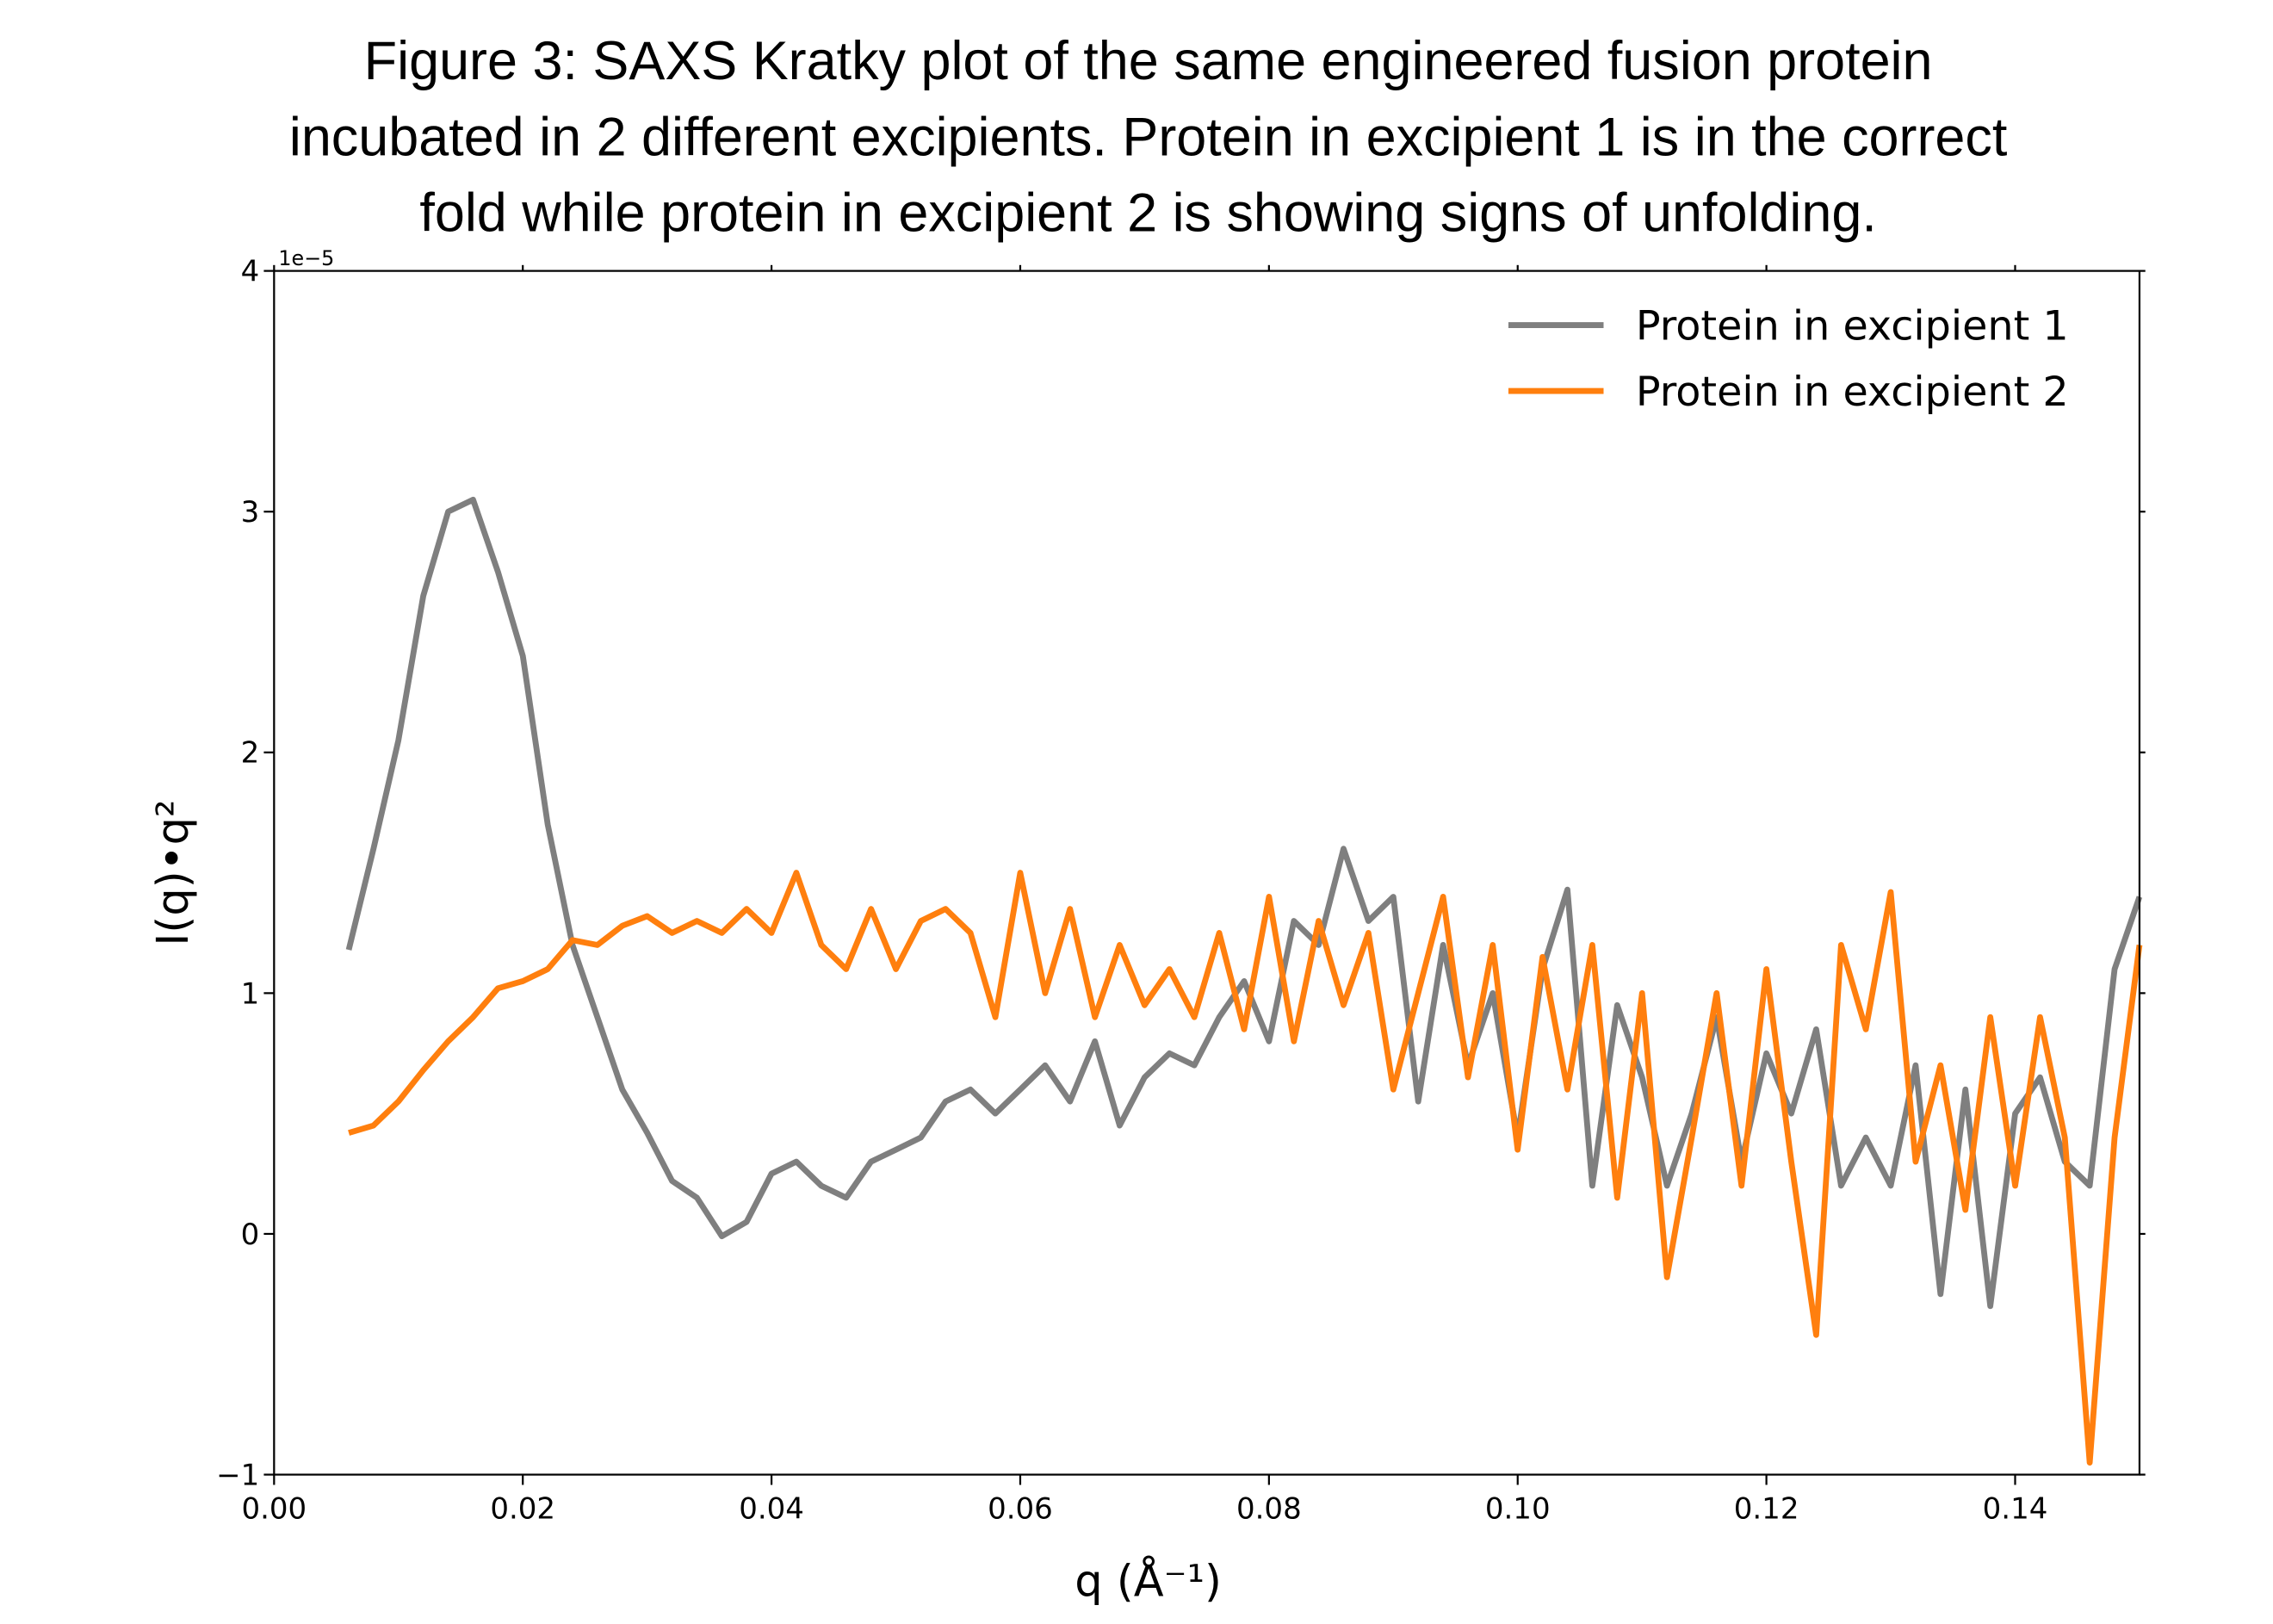 This screenshot has height=1624, width=2273. Describe the element at coordinates (1020, 1509) in the screenshot. I see `x-tick-label: 0.06` at that location.